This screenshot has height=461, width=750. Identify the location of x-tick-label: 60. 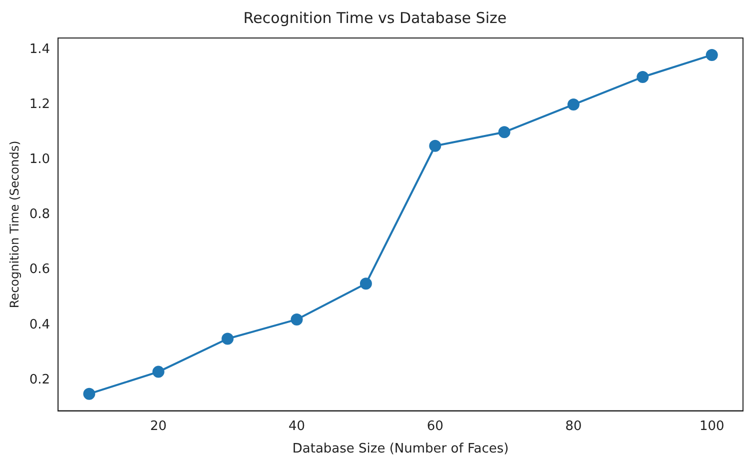
(435, 426).